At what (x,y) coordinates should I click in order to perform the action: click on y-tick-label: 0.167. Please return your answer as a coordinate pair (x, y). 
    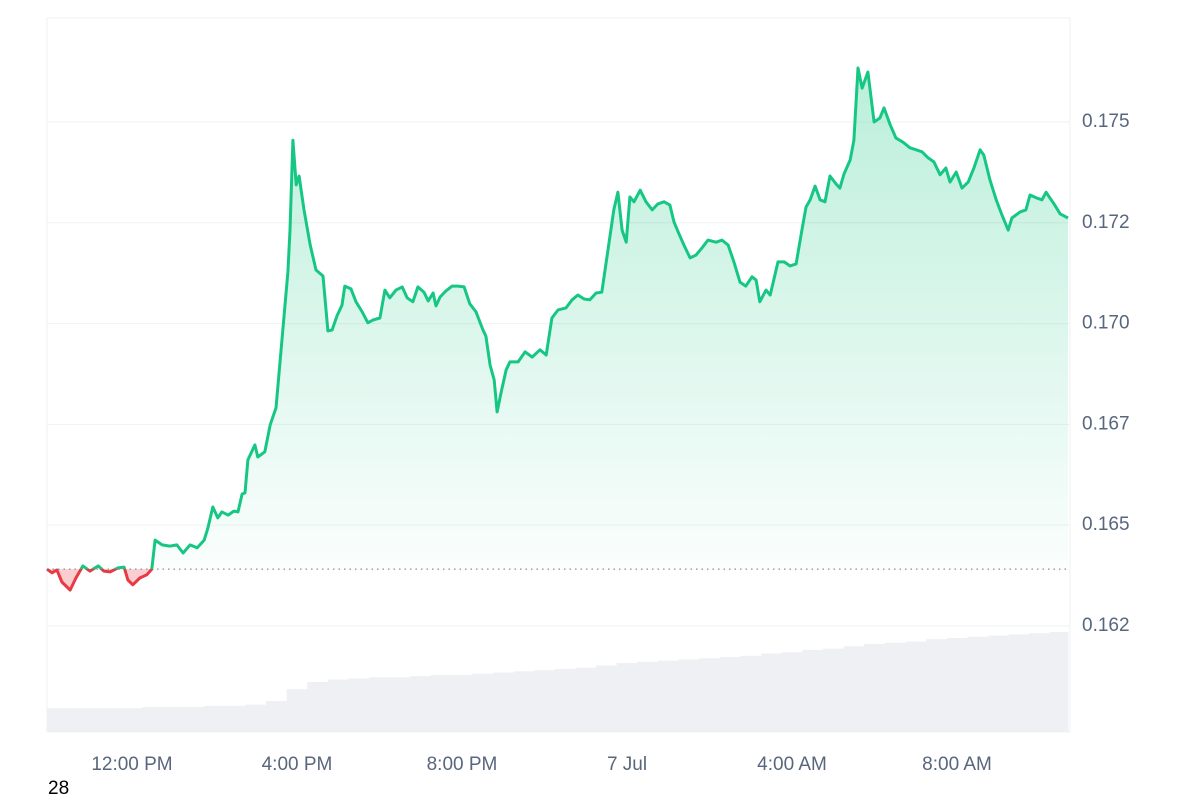
    Looking at the image, I should click on (1106, 423).